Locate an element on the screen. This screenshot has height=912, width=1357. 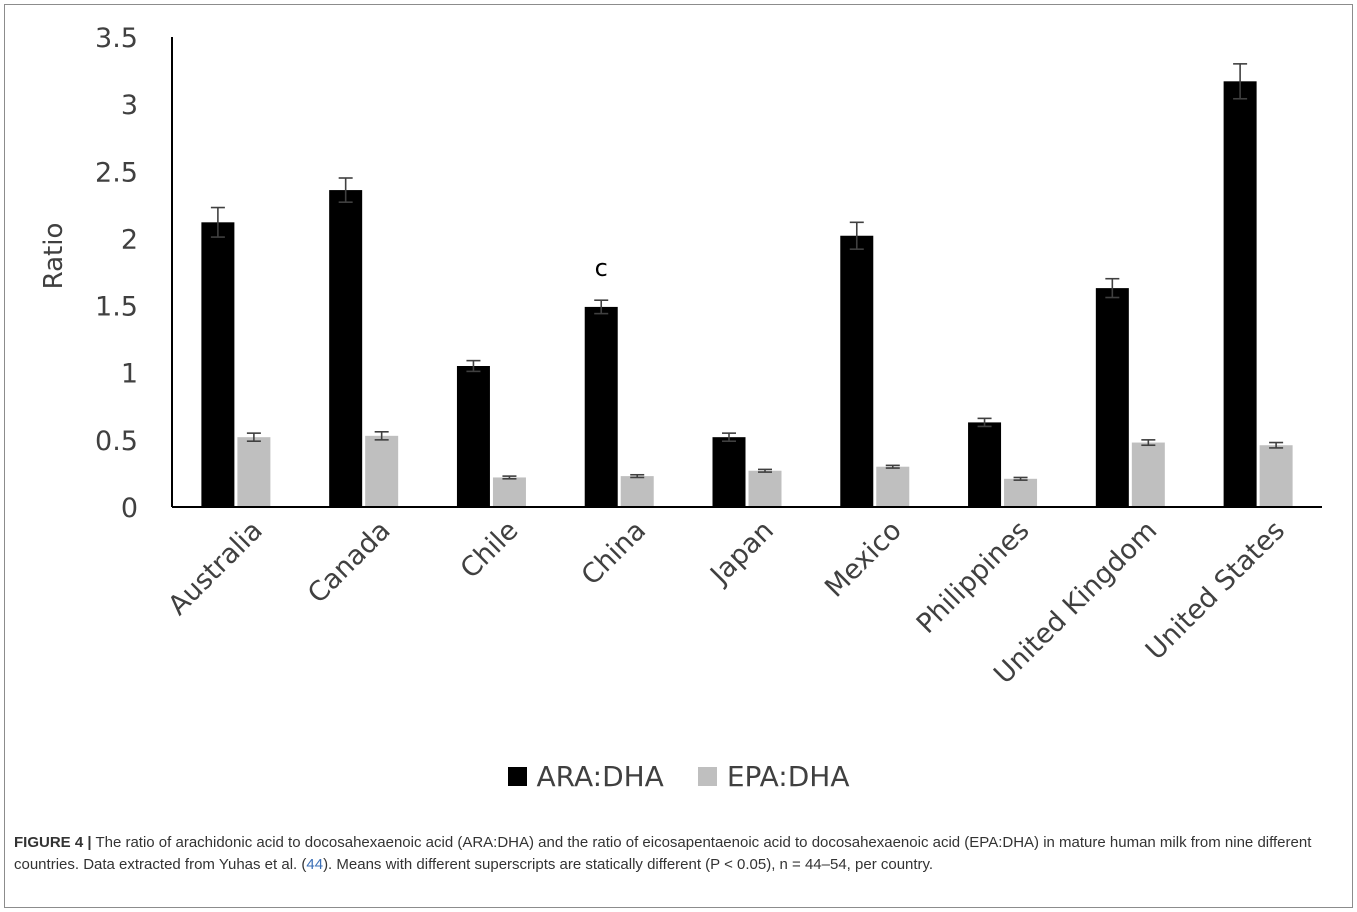
legend-item-epa-dha: EPA:DHA is located at coordinates (773, 776).